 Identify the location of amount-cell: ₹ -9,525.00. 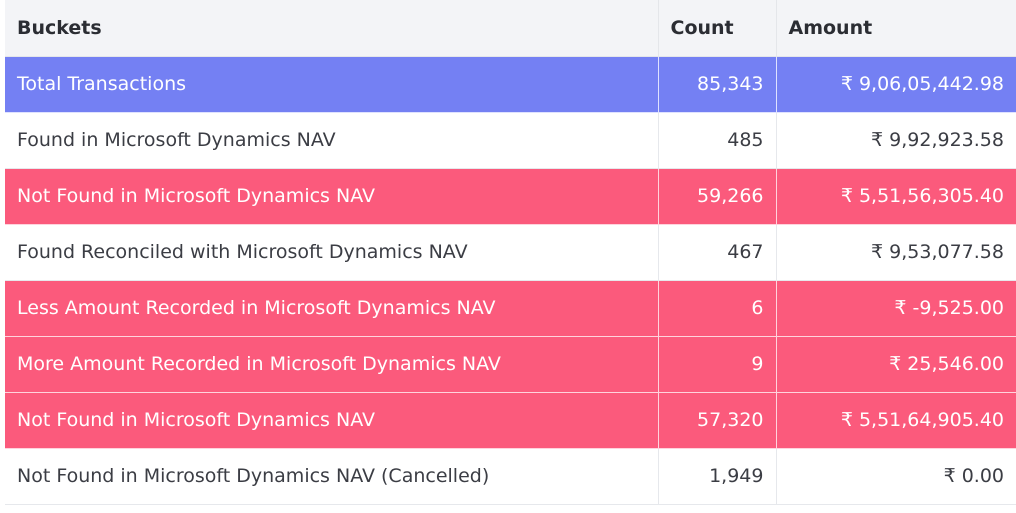
(895, 308).